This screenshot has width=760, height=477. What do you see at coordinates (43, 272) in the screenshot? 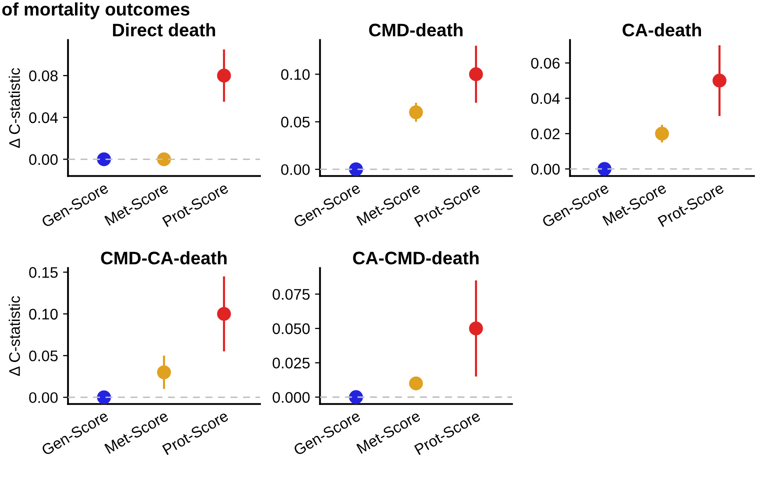
I see `y-tick-label: 0.15` at bounding box center [43, 272].